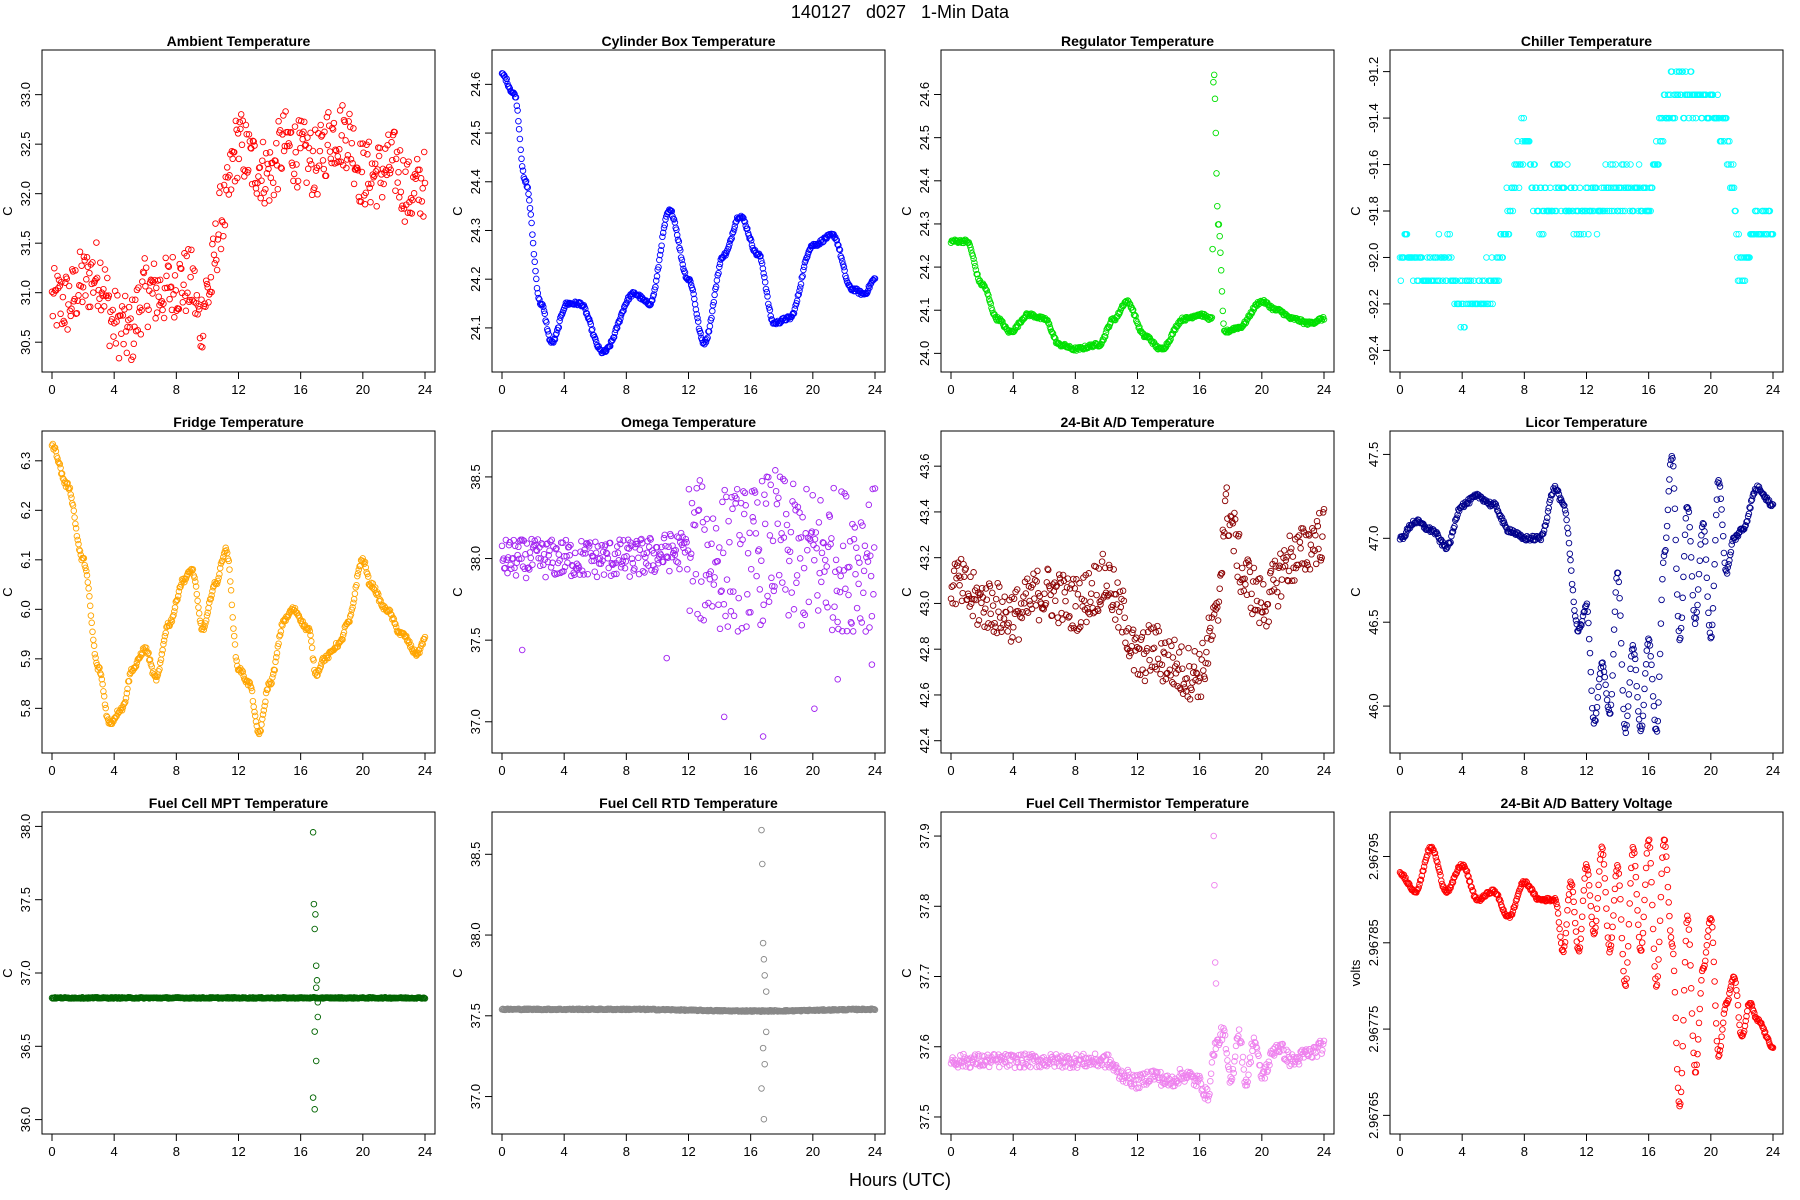 The image size is (1800, 1200). What do you see at coordinates (475, 1015) in the screenshot?
I see `y-tick-label: 37.5` at bounding box center [475, 1015].